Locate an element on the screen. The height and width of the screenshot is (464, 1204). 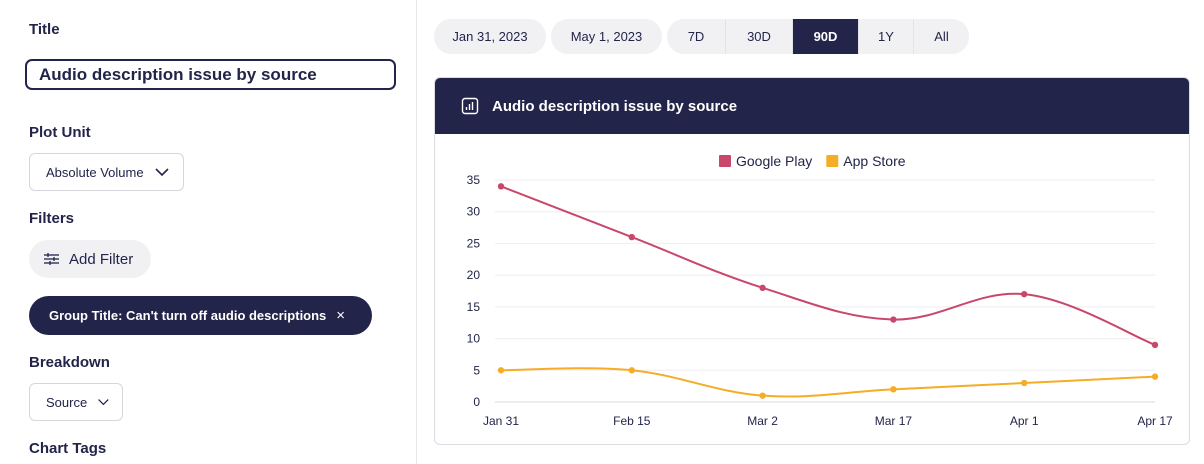
y-tick-label: 0 is located at coordinates (476, 402).